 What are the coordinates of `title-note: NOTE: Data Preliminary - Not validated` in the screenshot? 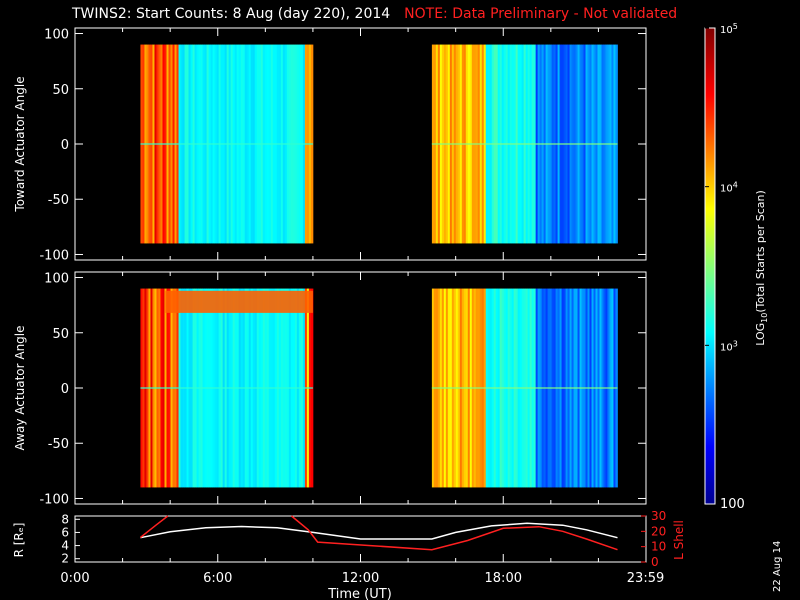 It's located at (541, 14).